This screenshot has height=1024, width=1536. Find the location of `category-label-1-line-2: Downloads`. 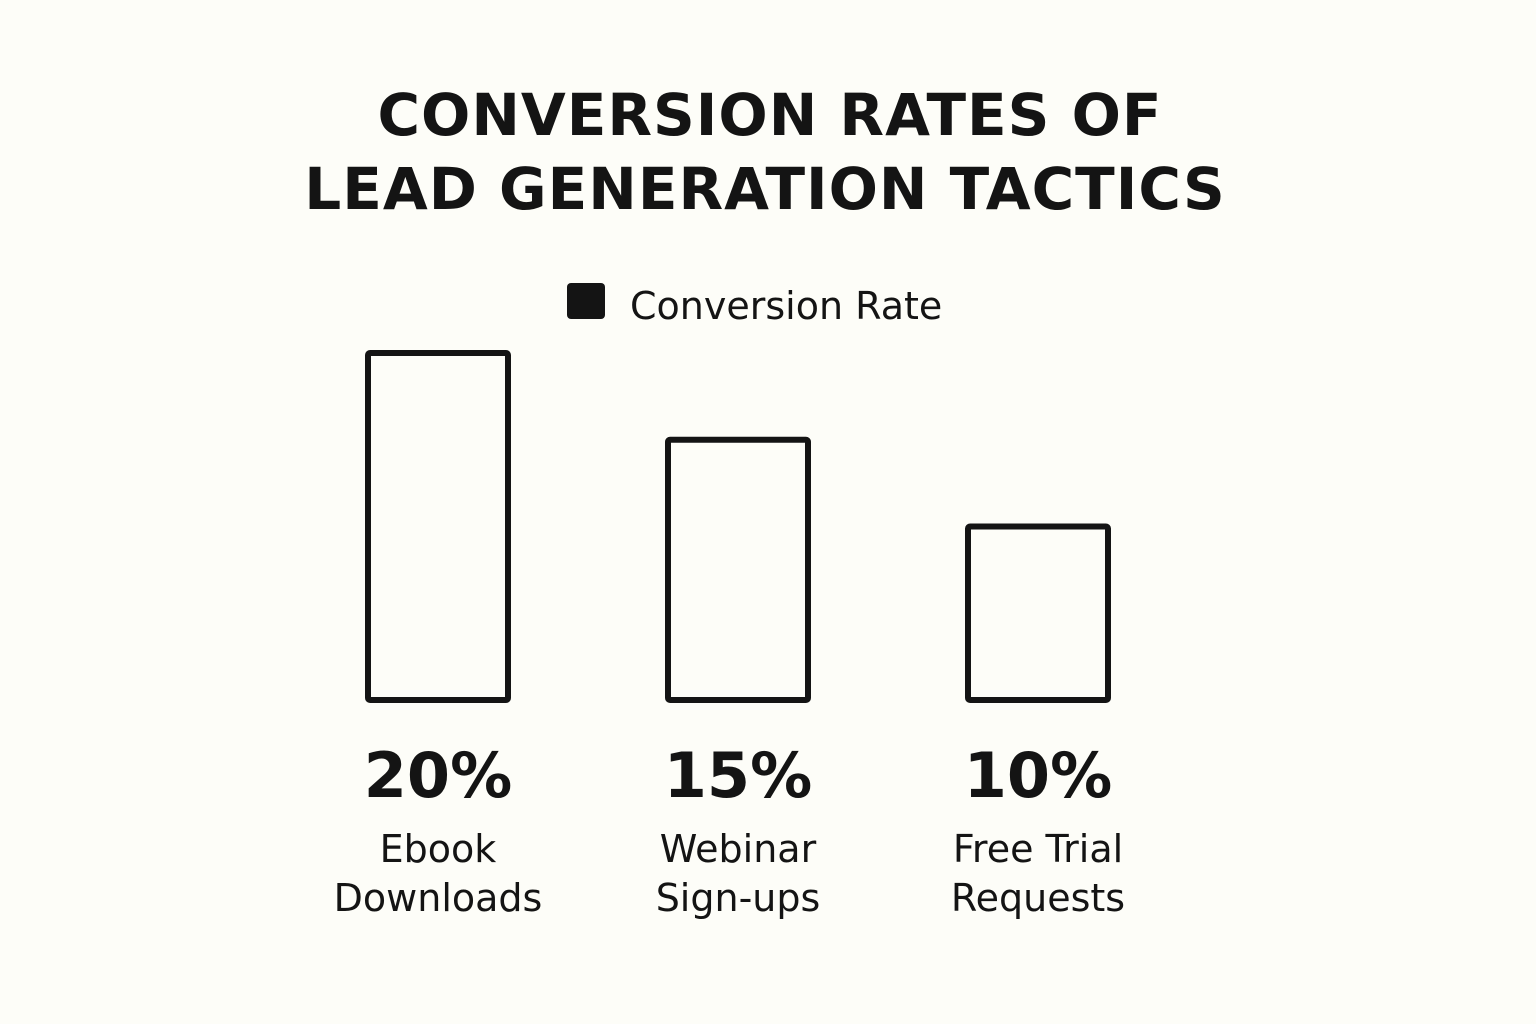

category-label-1-line-2: Downloads is located at coordinates (438, 898).